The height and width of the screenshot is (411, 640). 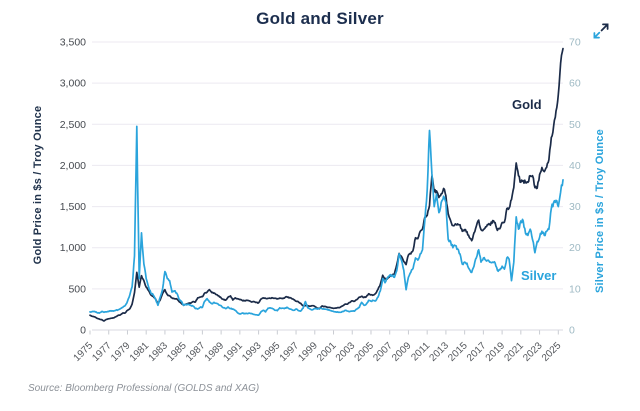 What do you see at coordinates (290, 352) in the screenshot?
I see `x-axis-tick-label: 1997` at bounding box center [290, 352].